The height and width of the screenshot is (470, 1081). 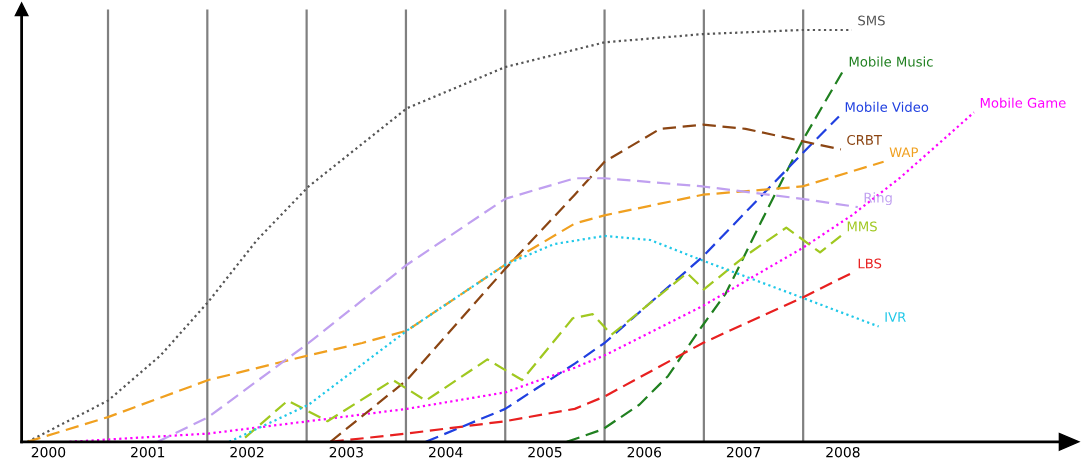 What do you see at coordinates (148, 452) in the screenshot?
I see `x-tick-label: 2001` at bounding box center [148, 452].